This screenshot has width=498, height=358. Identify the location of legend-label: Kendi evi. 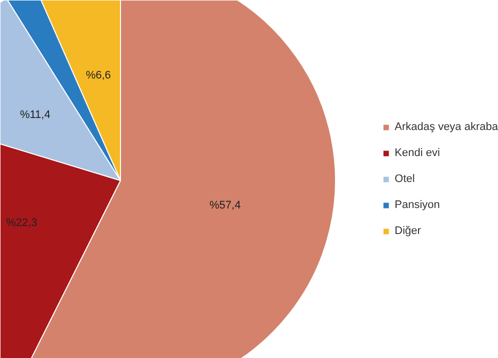
(417, 153).